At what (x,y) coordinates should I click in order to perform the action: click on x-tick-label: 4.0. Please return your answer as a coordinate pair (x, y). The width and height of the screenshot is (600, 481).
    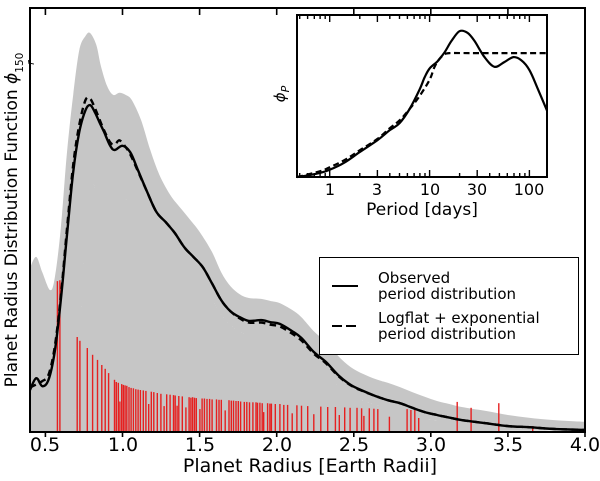
    Looking at the image, I should click on (584, 445).